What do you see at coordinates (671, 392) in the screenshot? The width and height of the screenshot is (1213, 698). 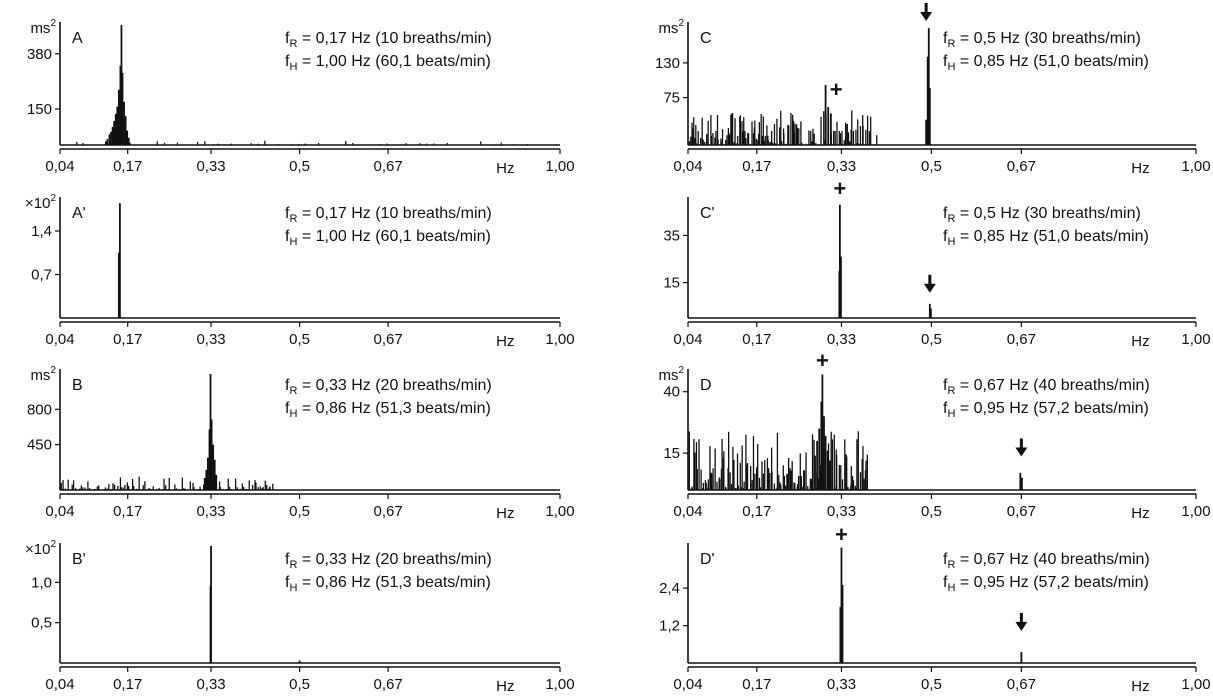 I see `y-tick-label: 40` at bounding box center [671, 392].